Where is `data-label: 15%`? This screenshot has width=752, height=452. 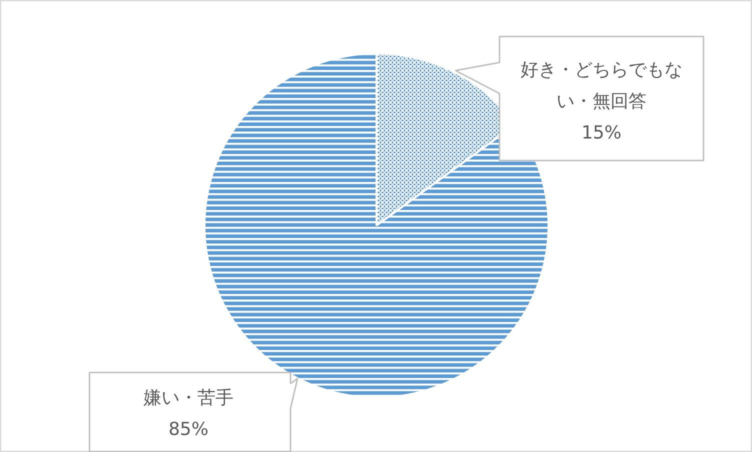
data-label: 15% is located at coordinates (601, 133).